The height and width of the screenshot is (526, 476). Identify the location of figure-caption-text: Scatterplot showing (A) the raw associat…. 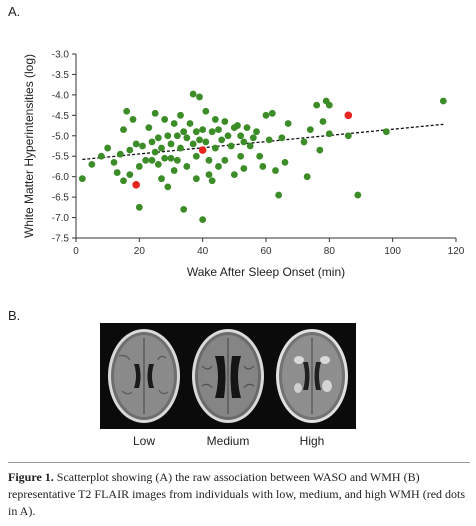
(237, 494).